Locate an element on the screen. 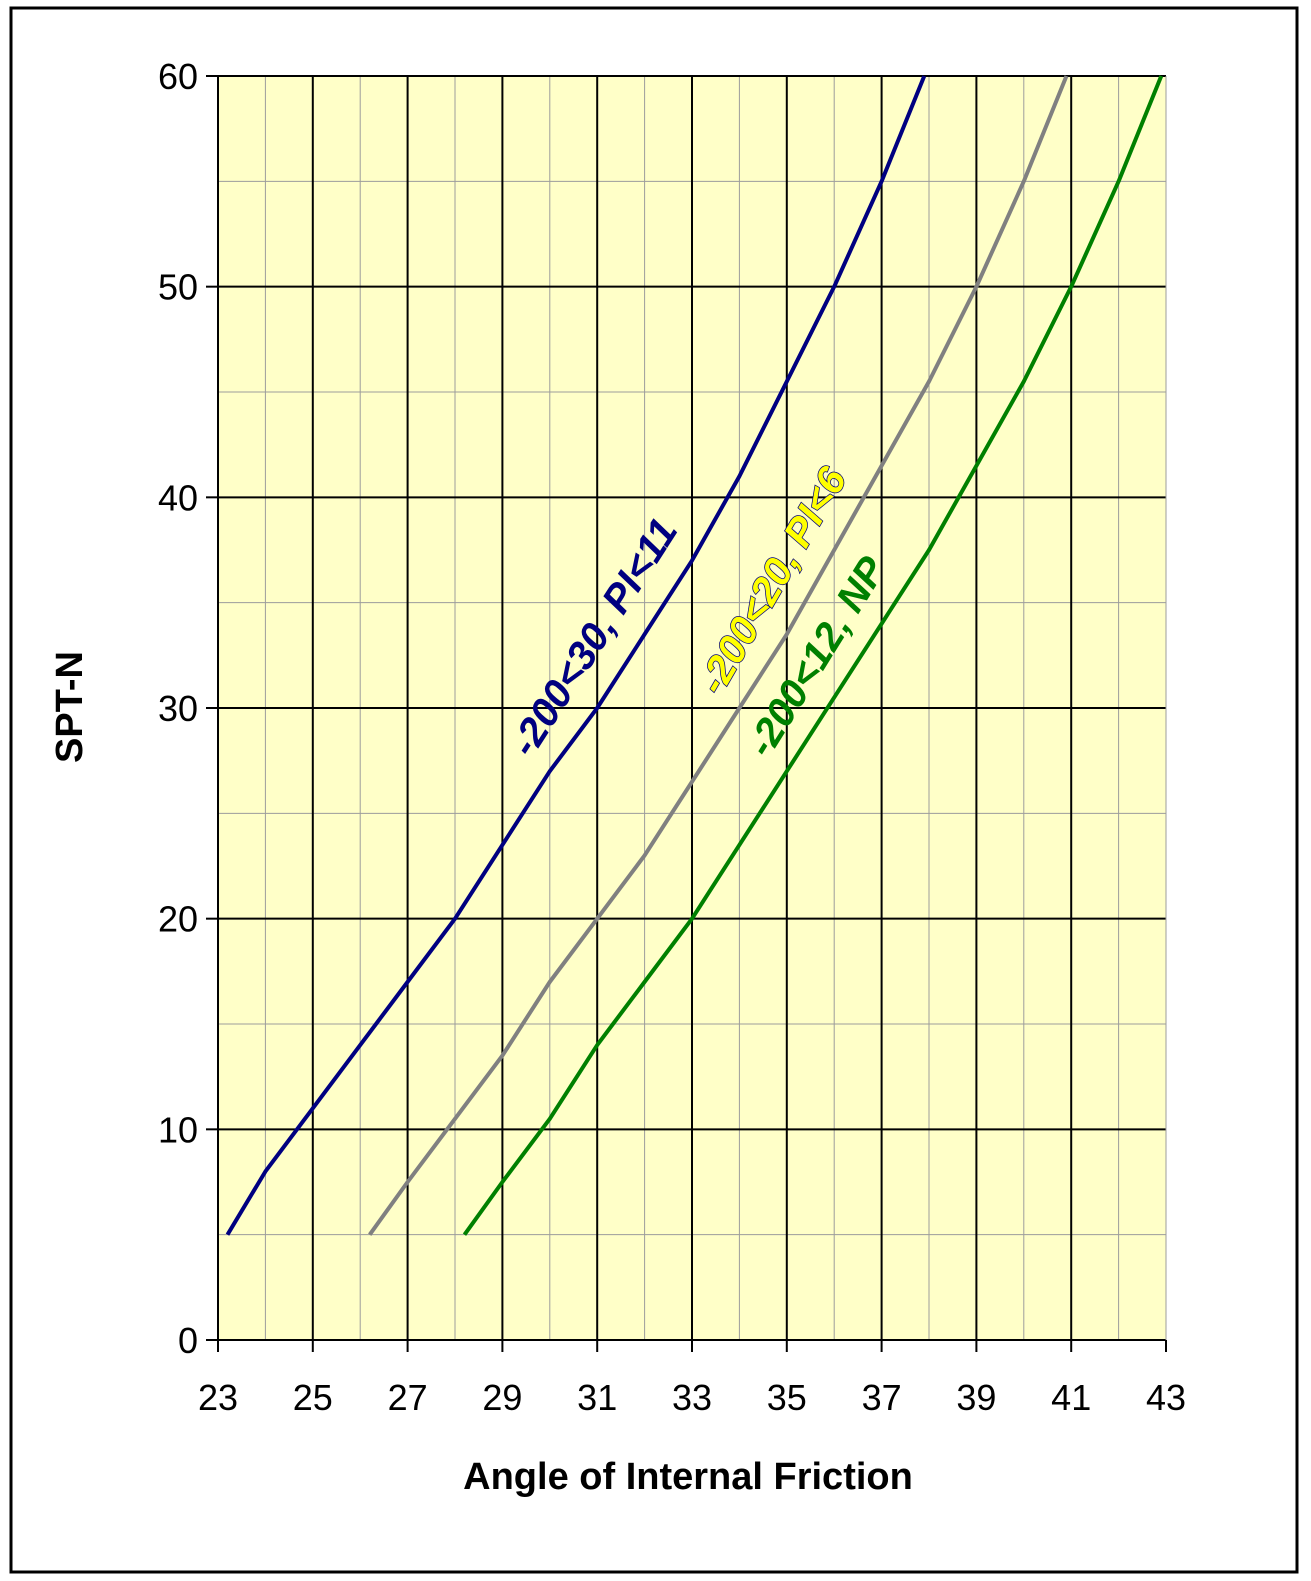 This screenshot has width=1311, height=1581. x-tick-label: 37 is located at coordinates (882, 1397).